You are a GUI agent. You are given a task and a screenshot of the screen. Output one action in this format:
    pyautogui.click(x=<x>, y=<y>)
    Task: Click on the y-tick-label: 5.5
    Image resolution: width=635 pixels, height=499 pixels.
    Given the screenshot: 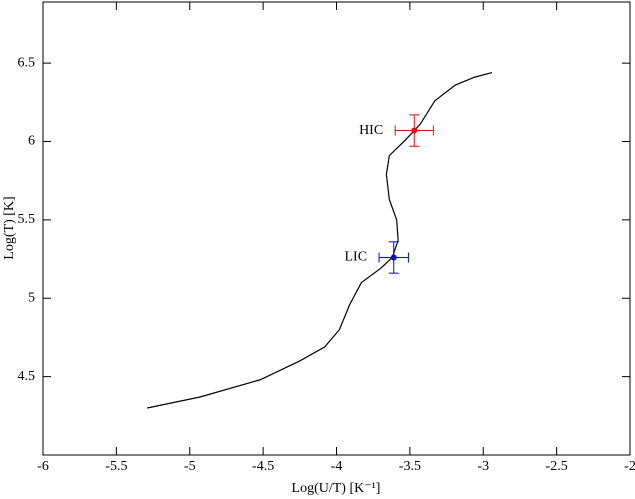 What is the action you would take?
    pyautogui.click(x=27, y=219)
    